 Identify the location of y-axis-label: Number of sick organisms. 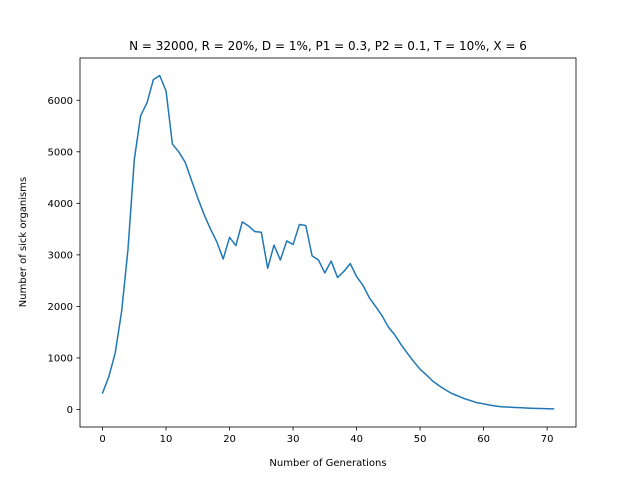
(23, 242).